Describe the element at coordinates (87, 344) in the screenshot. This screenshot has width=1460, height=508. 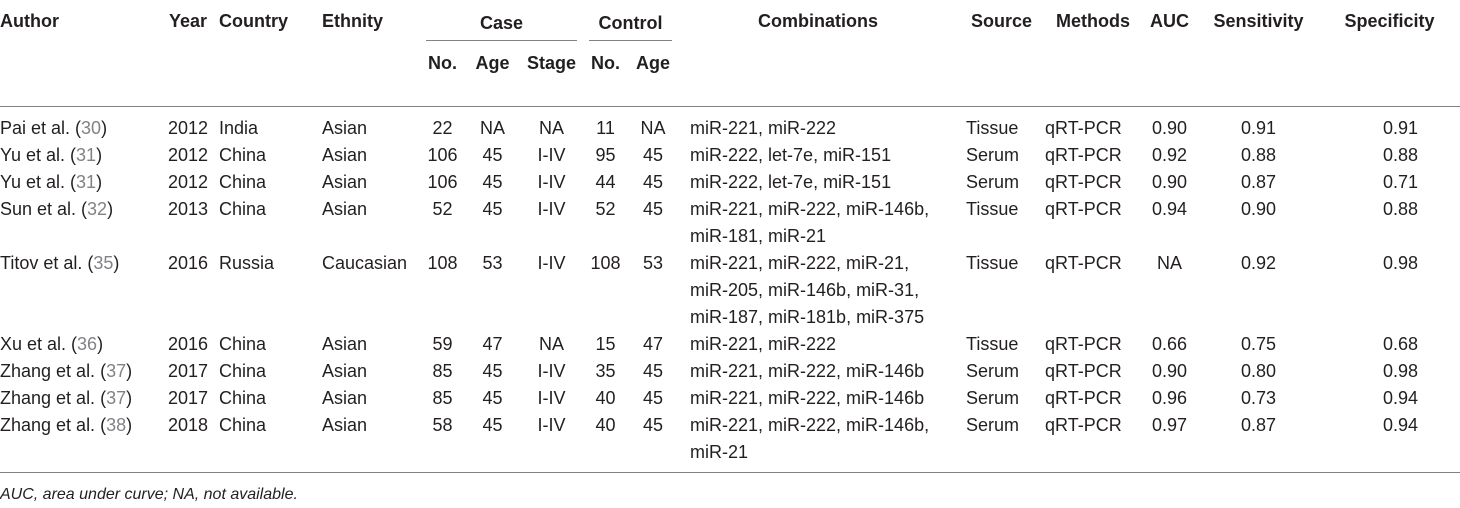
I see `reference-link: 36` at that location.